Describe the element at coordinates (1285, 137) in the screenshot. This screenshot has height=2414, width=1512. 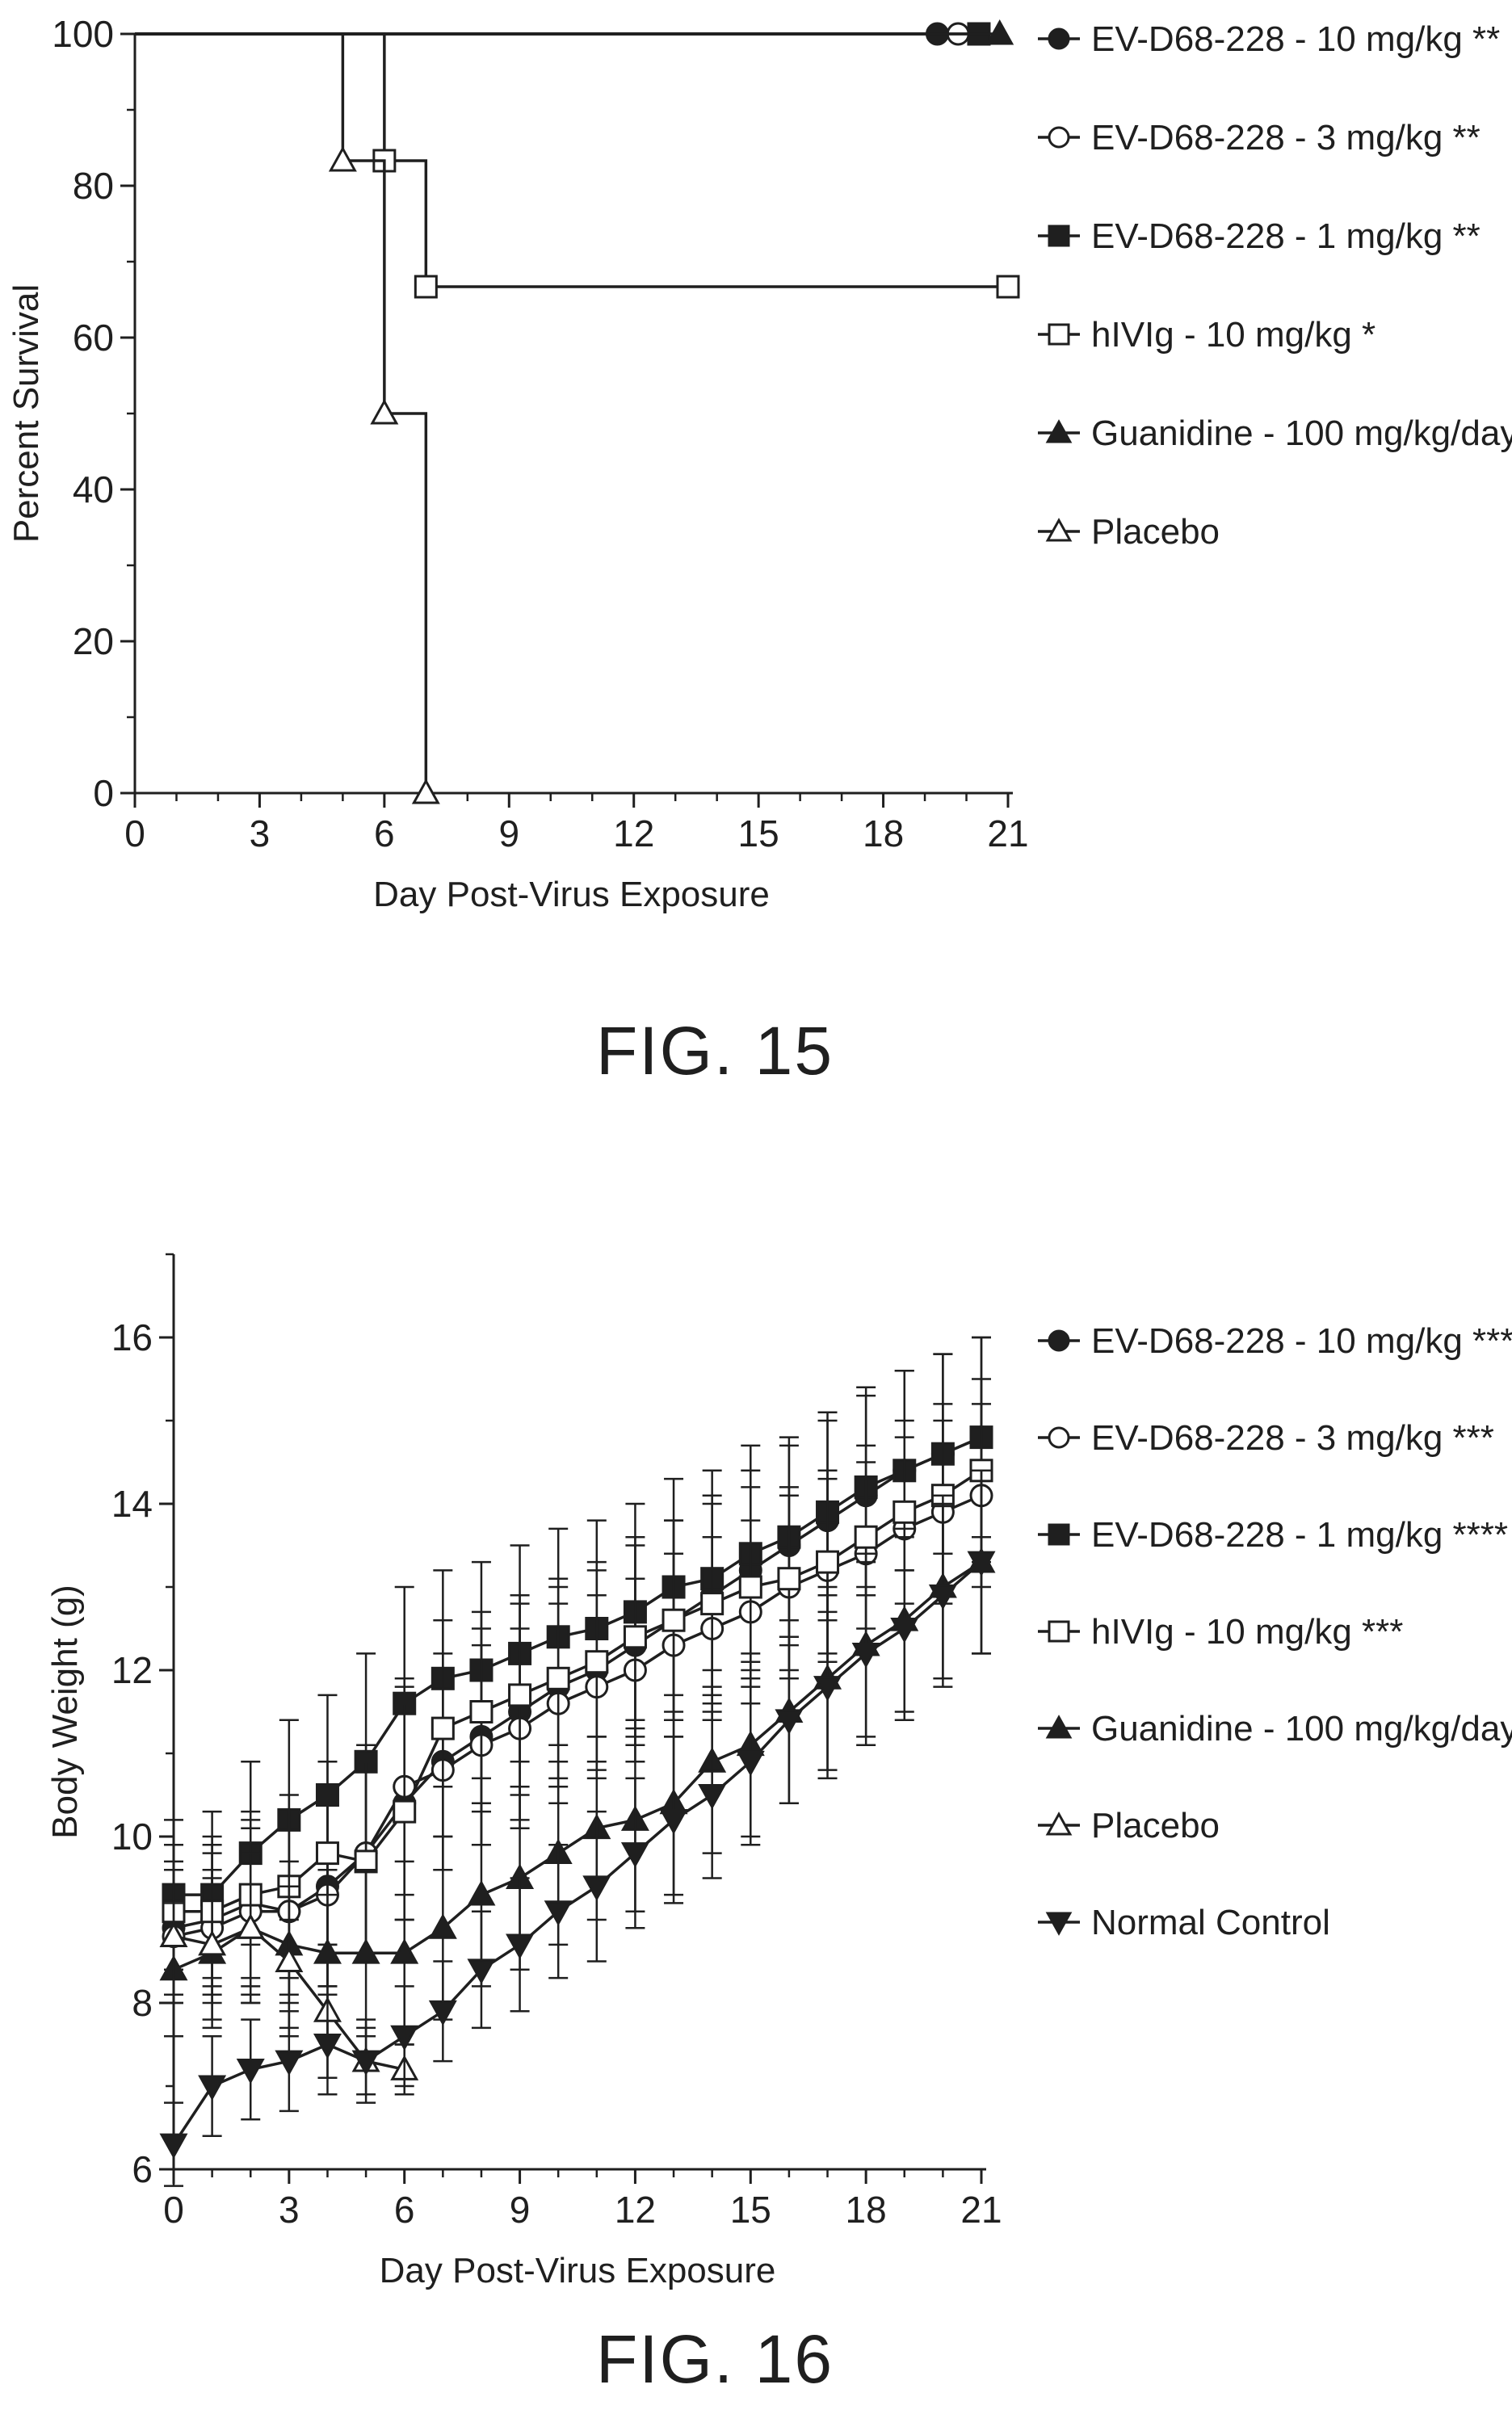
I see `legend-label: EV-D68-228 - 3 mg/kg **` at that location.